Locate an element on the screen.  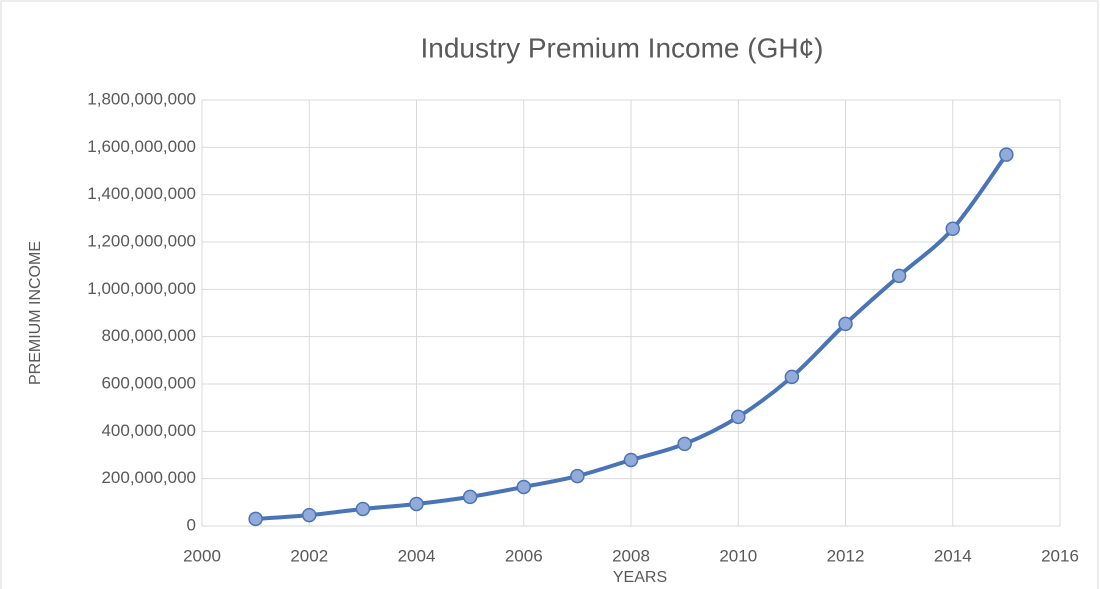
y-tick-label: 1,400,000,000 is located at coordinates (141, 193).